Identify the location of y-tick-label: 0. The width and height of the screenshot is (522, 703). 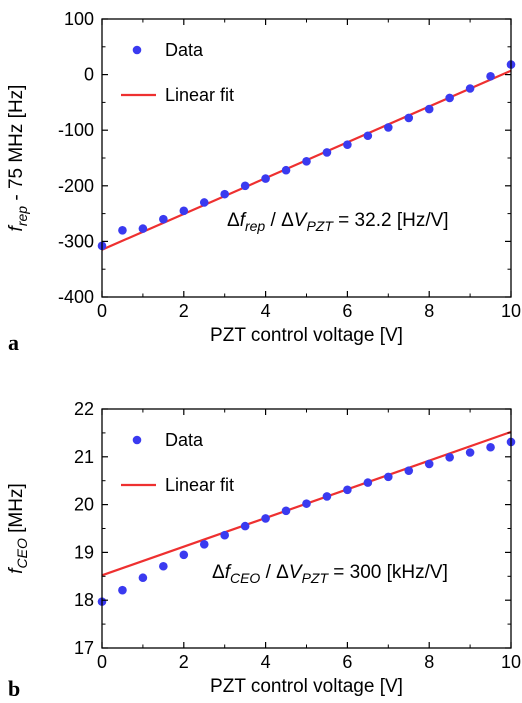
(89, 75).